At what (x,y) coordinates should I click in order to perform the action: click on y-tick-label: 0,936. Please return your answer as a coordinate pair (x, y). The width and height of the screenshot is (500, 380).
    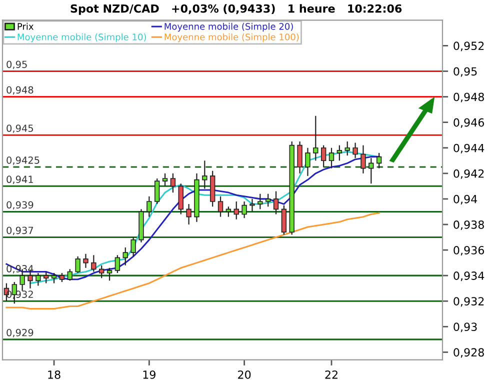
    Looking at the image, I should click on (469, 251).